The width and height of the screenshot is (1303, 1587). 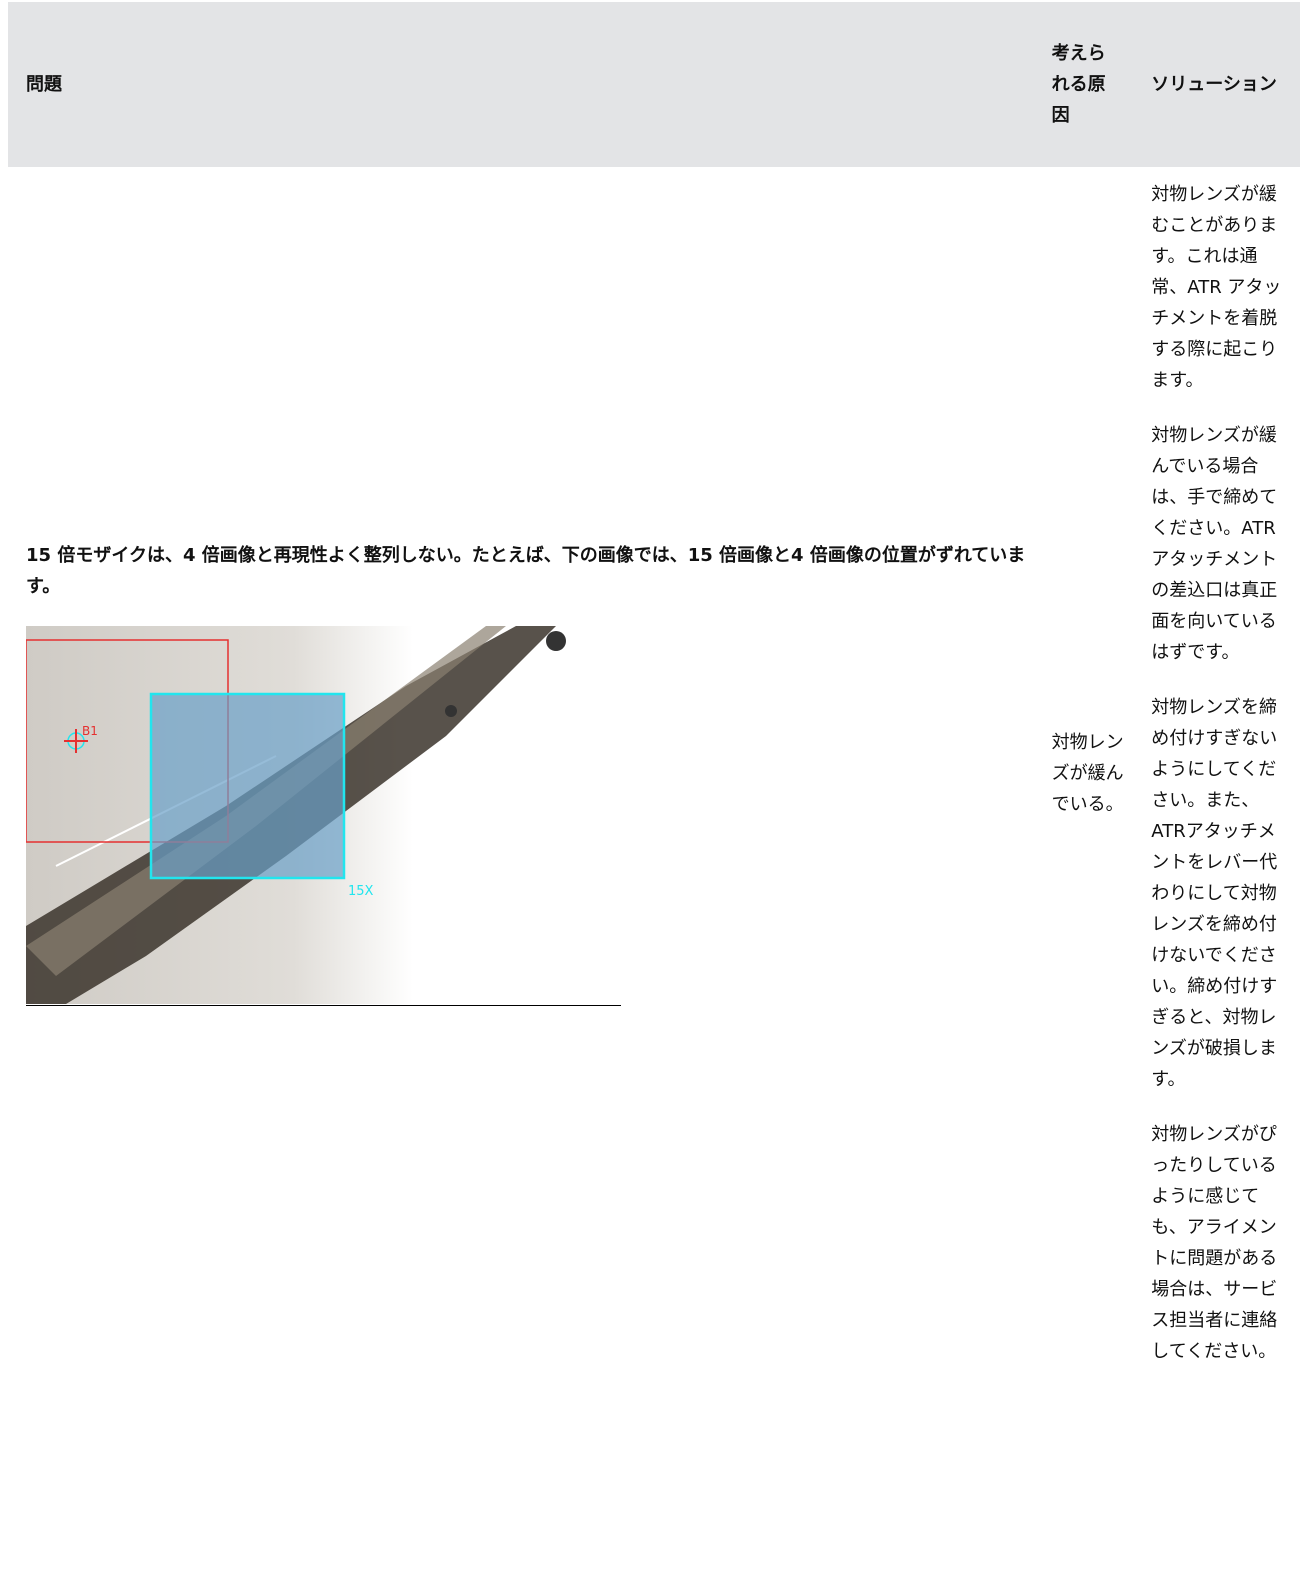 What do you see at coordinates (323, 816) in the screenshot?
I see `microscope-image: B1 15X` at bounding box center [323, 816].